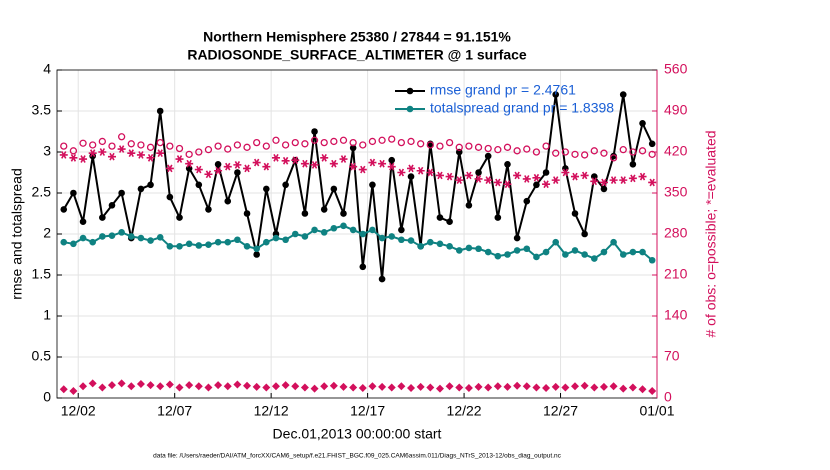  Describe the element at coordinates (357, 55) in the screenshot. I see `chart-title: RADIOSONDE_SURFACE_ALTIMETER @ 1 surface` at that location.